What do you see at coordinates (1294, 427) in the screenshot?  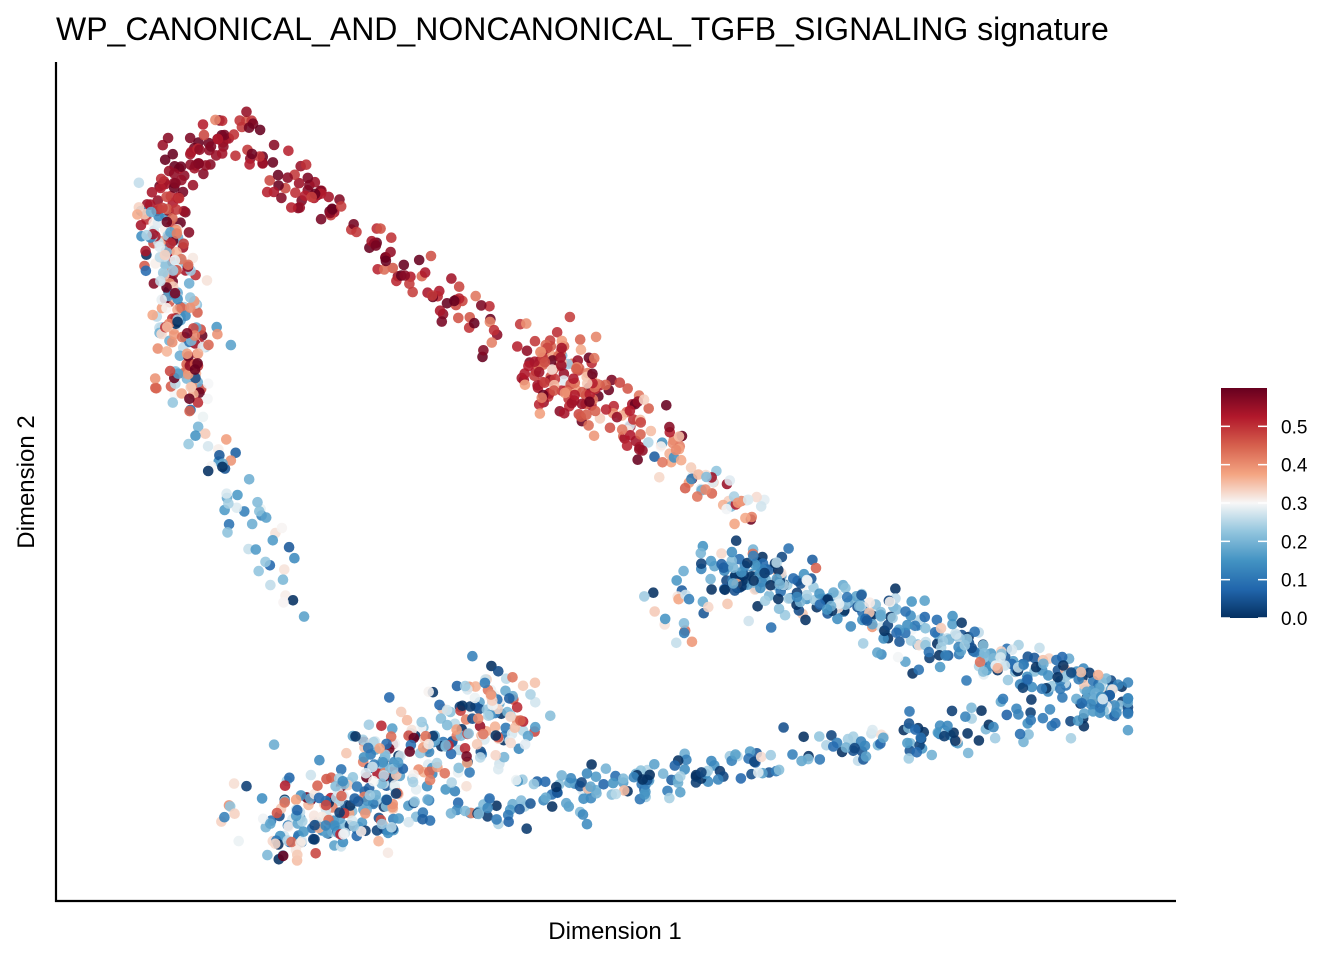 I see `colorbar-tick-label: 0.5` at bounding box center [1294, 427].